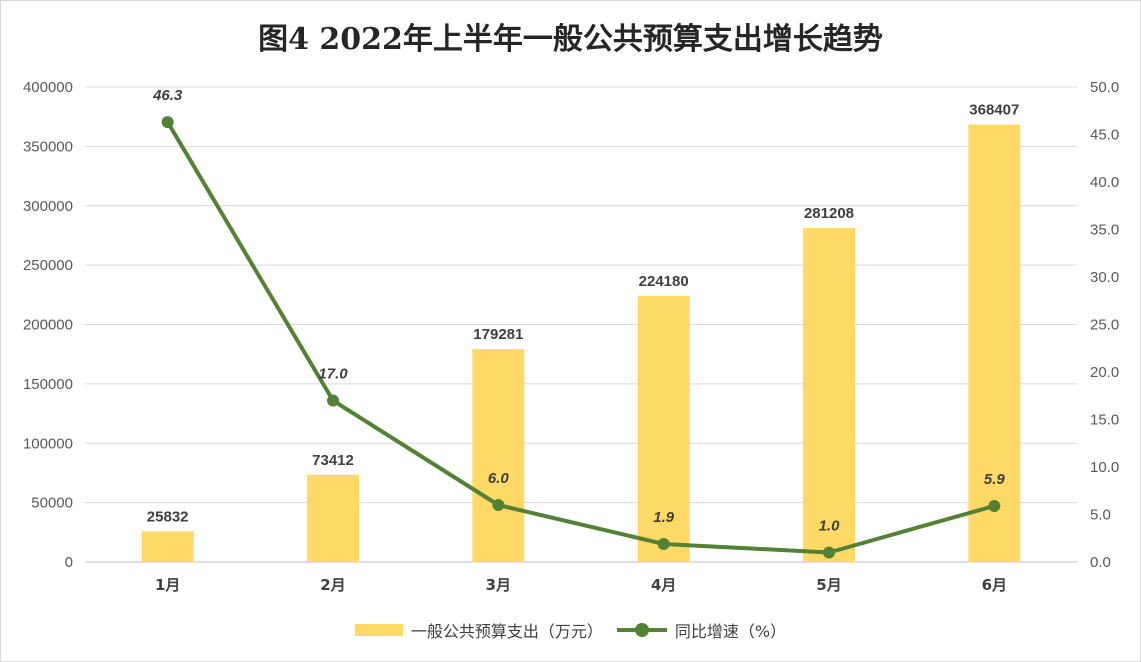  Describe the element at coordinates (994, 110) in the screenshot. I see `bar-data-label: 368407` at that location.